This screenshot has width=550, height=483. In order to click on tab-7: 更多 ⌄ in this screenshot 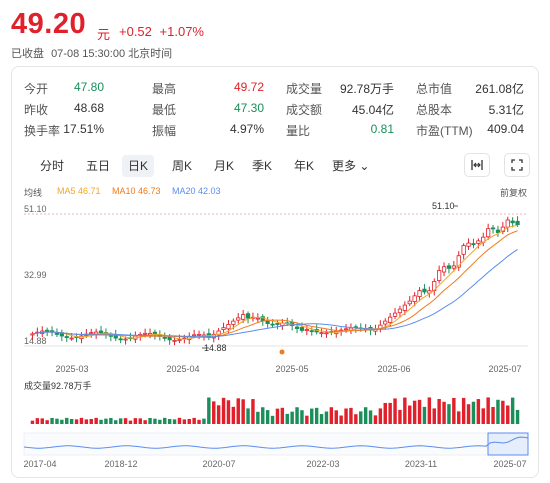, I will do `click(350, 166)`.